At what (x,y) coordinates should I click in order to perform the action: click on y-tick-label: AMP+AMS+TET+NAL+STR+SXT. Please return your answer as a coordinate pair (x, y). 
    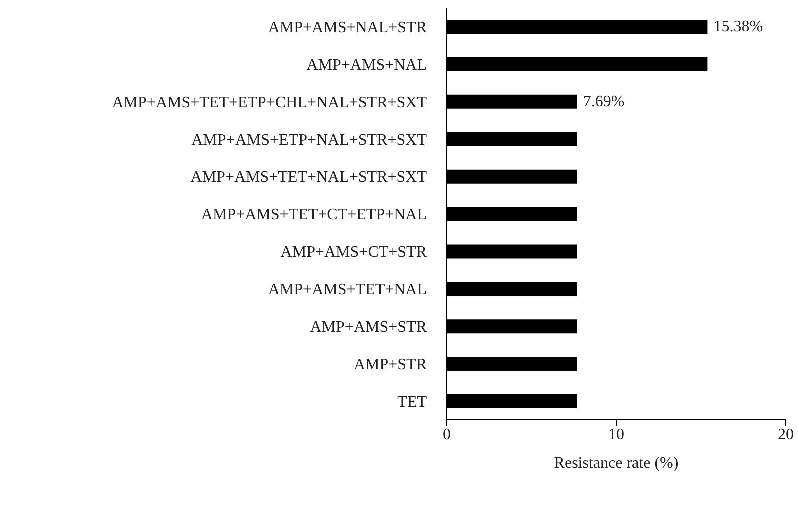
    Looking at the image, I should click on (309, 177).